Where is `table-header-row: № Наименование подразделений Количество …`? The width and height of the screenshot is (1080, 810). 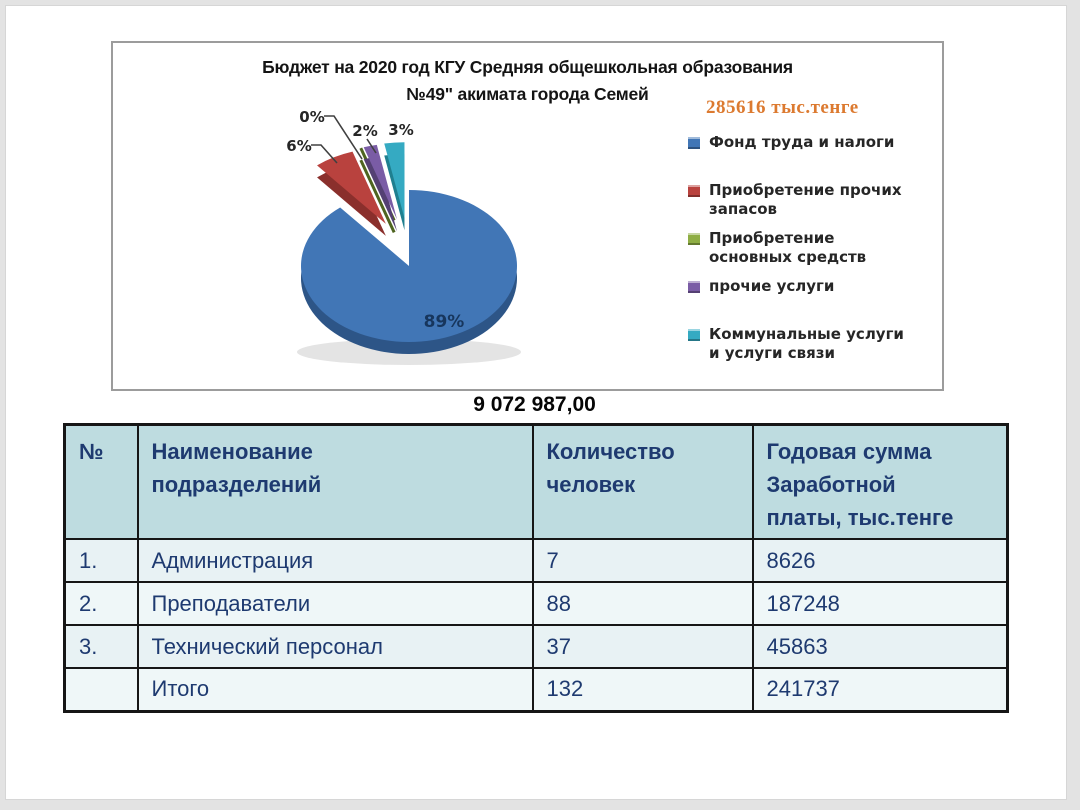
table-header-row: № Наименование подразделений Количество … is located at coordinates (536, 481).